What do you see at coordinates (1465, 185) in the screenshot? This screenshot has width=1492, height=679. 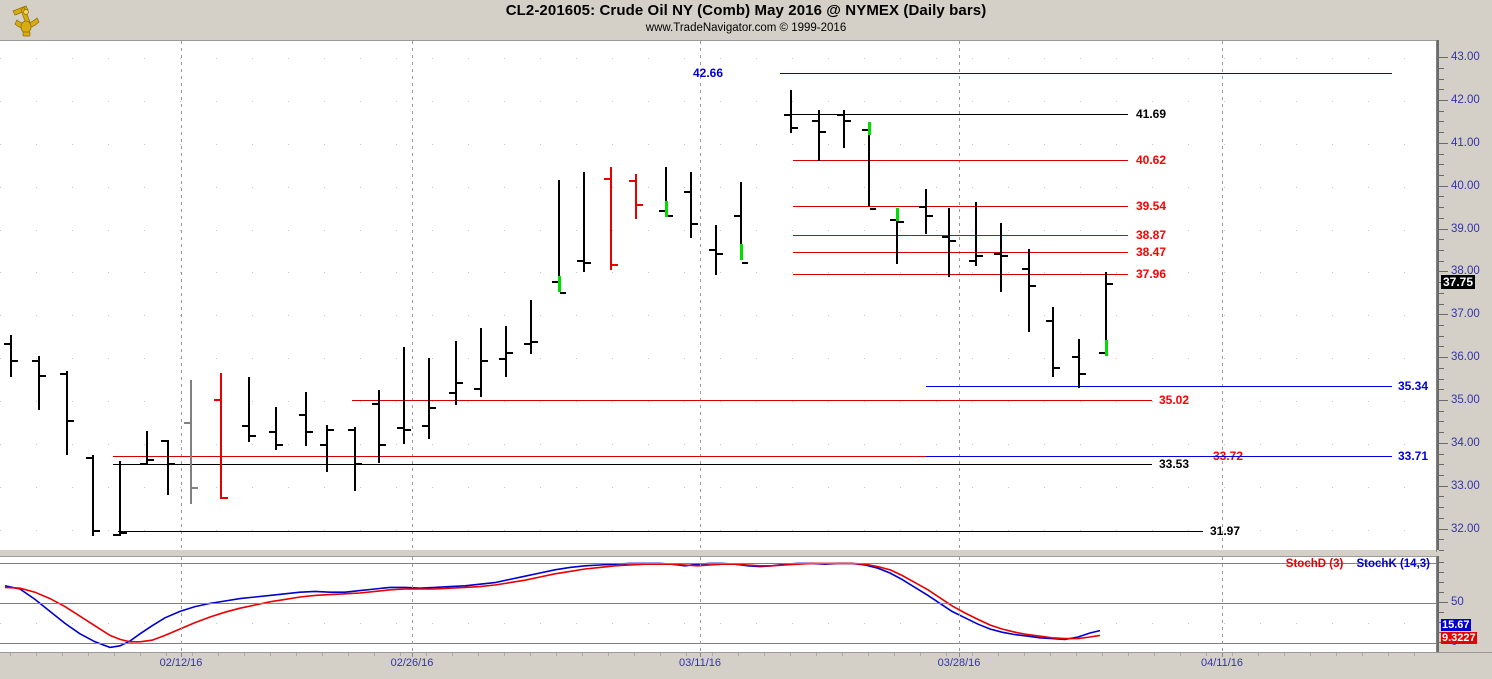 I see `price-axis-label: 40.00` at bounding box center [1465, 185].